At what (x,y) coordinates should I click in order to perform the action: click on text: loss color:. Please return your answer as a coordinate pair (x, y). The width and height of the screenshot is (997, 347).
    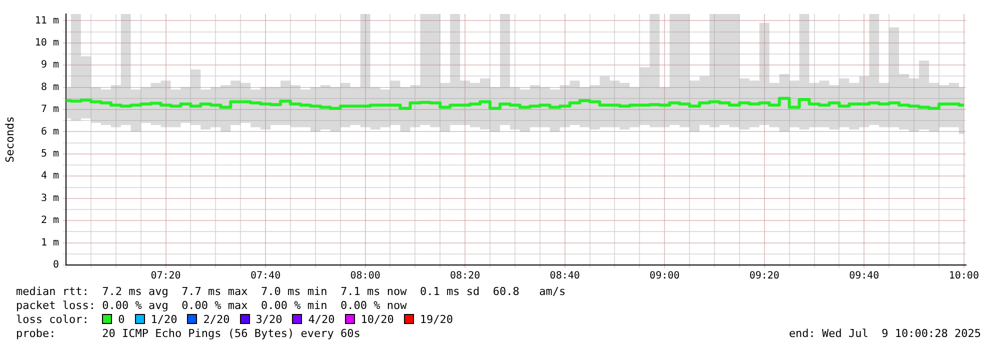
    Looking at the image, I should click on (53, 319).